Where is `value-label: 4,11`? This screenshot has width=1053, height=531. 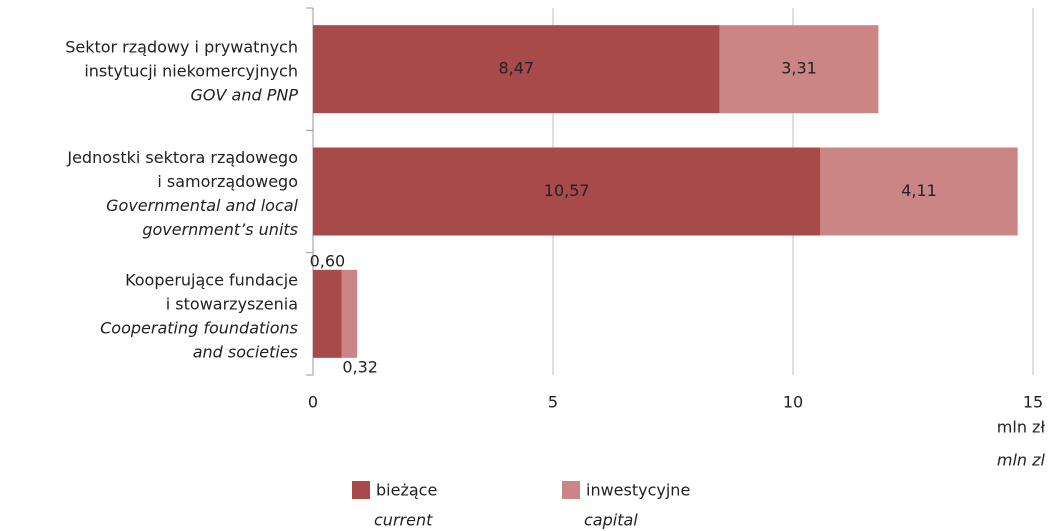 value-label: 4,11 is located at coordinates (919, 190).